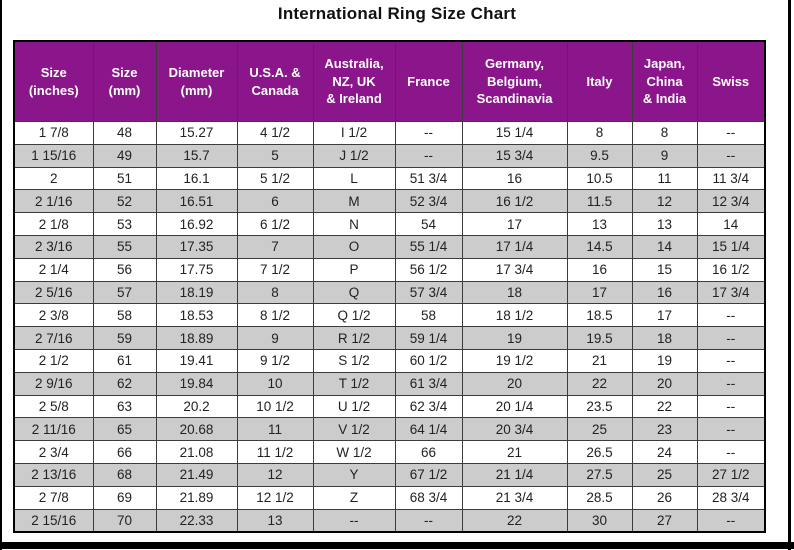 This screenshot has width=794, height=550. What do you see at coordinates (731, 178) in the screenshot?
I see `table-cell: 11 3/4` at bounding box center [731, 178].